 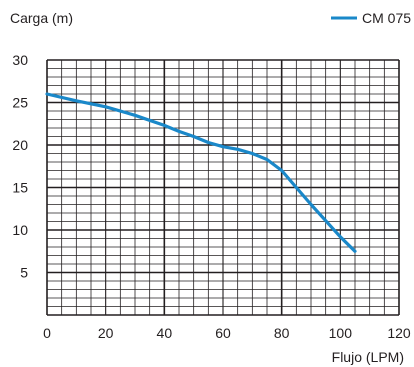 What do you see at coordinates (20, 188) in the screenshot?
I see `y-tick-label: 15` at bounding box center [20, 188].